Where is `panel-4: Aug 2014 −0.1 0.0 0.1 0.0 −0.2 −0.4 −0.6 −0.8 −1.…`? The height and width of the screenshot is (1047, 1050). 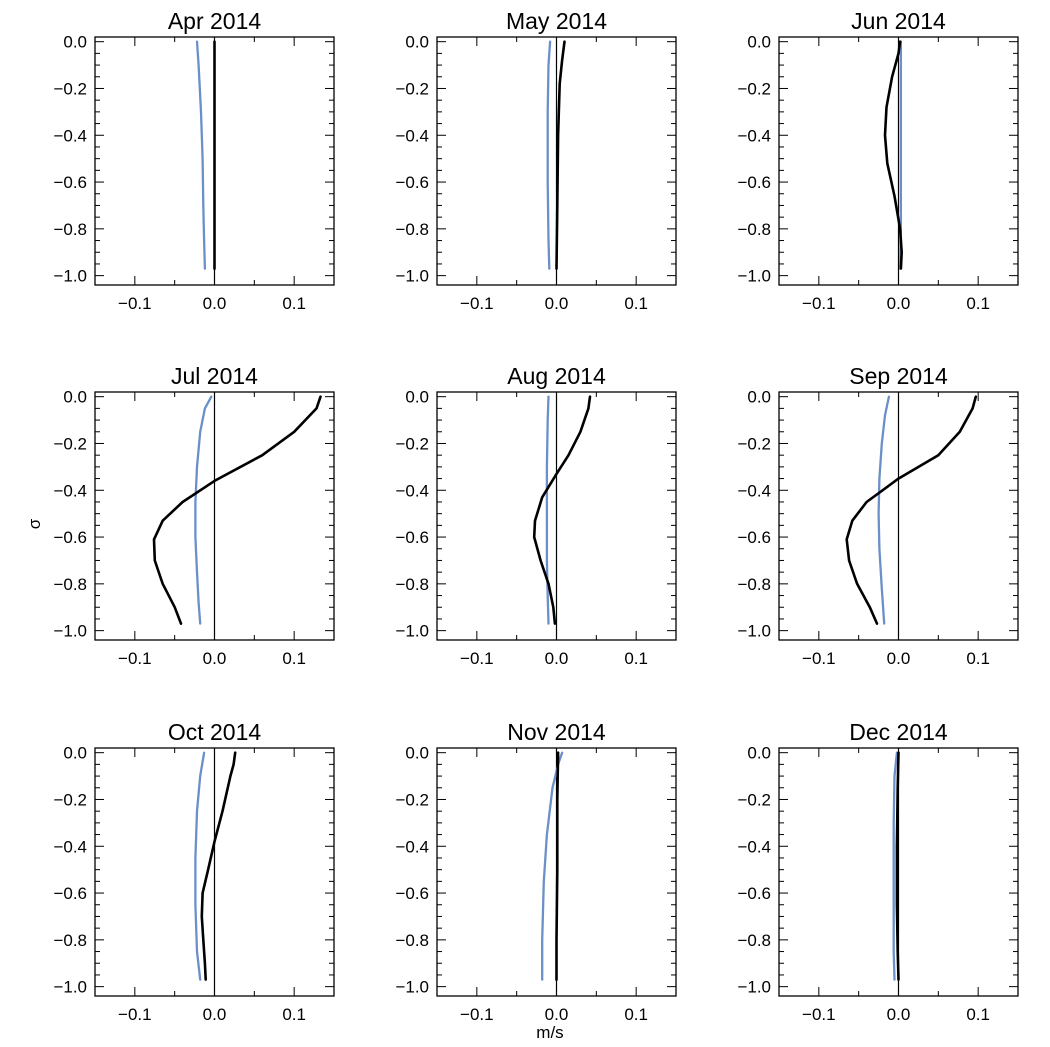 panel-4: Aug 2014 −0.1 0.0 0.1 0.0 −0.2 −0.4 −0.6 −0.8 −1.… is located at coordinates (536, 515).